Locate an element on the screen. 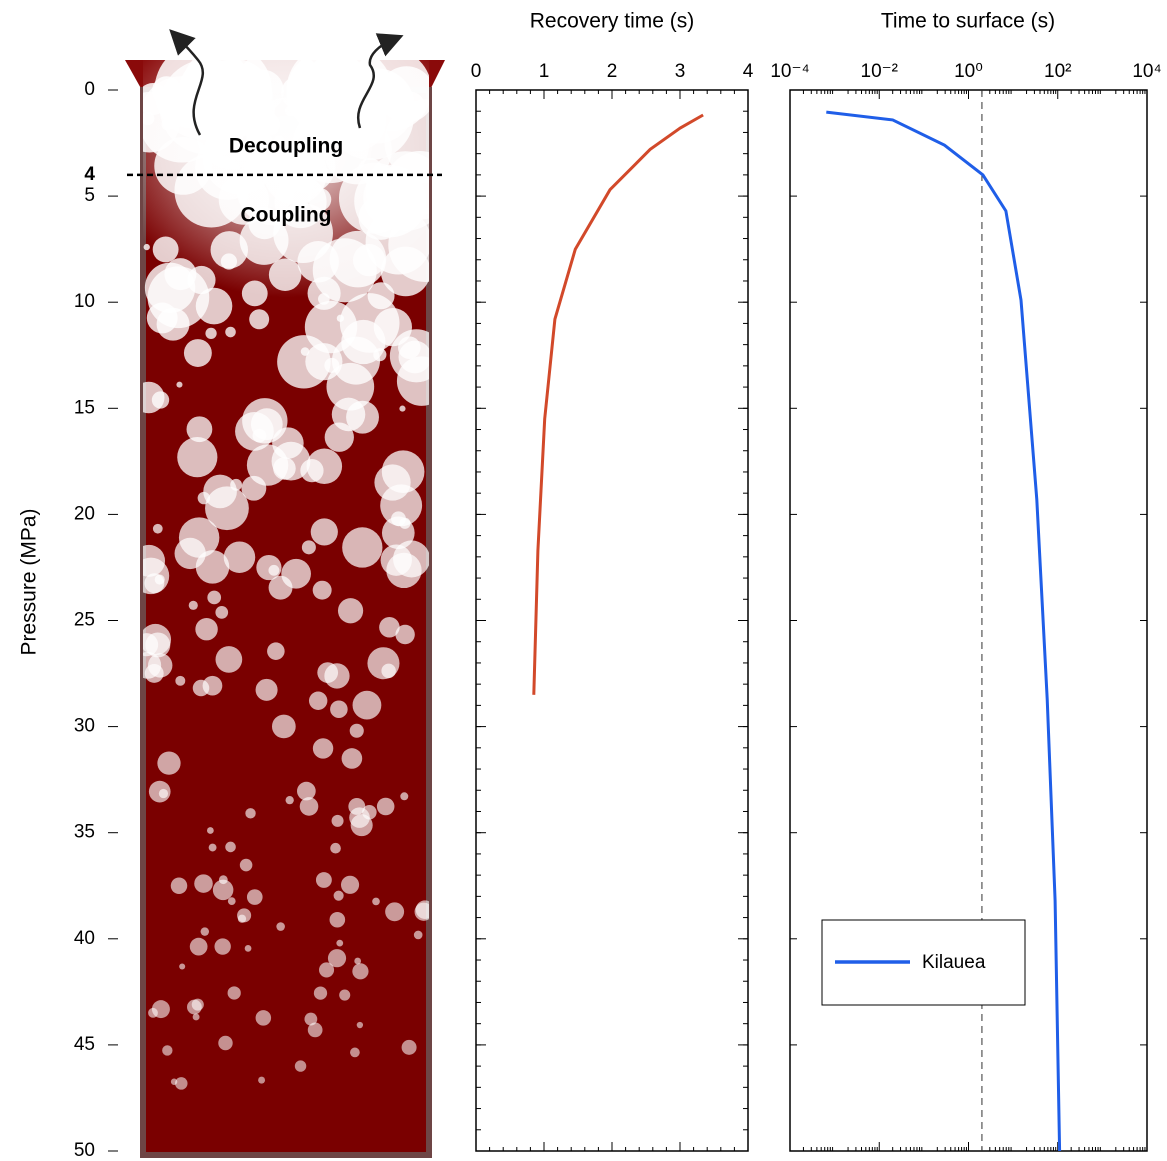 Image resolution: width=1167 pixels, height=1161 pixels. x-tick-label: 10⁻² is located at coordinates (880, 71).